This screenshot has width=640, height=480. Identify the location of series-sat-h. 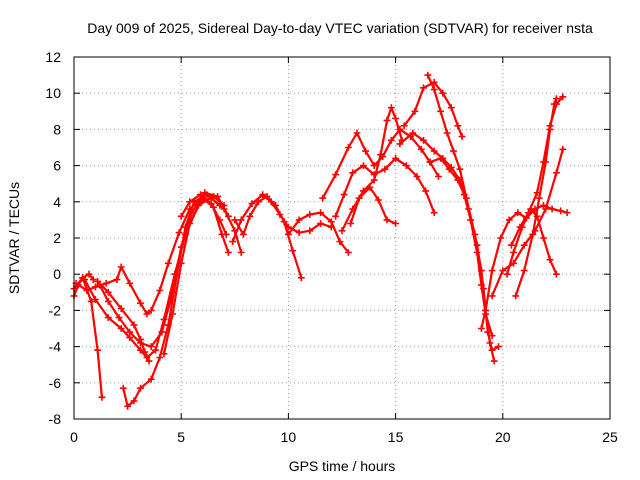
(203, 214).